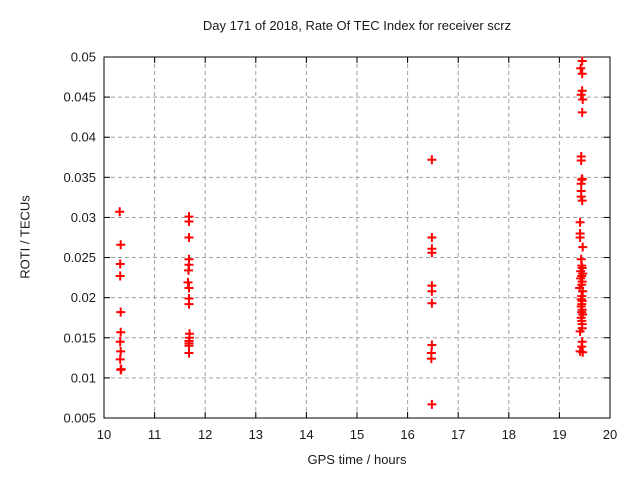  What do you see at coordinates (256, 434) in the screenshot?
I see `svg-text: 13` at bounding box center [256, 434].